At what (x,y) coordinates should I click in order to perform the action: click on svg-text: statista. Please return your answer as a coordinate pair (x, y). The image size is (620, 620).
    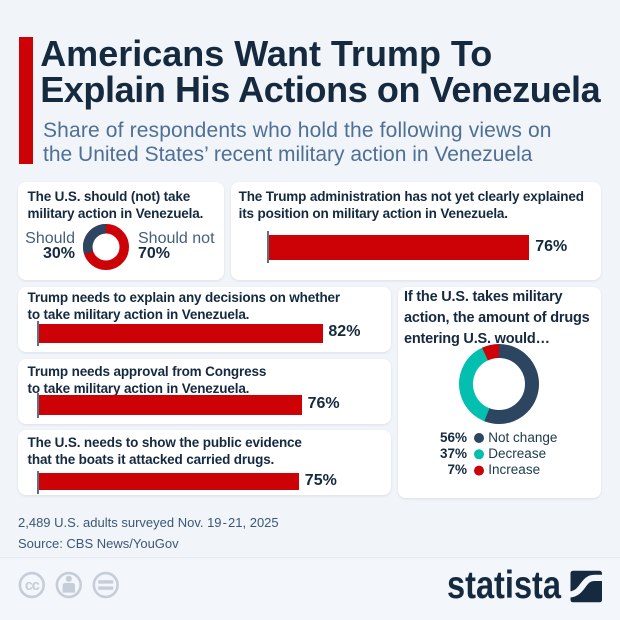
    Looking at the image, I should click on (504, 587).